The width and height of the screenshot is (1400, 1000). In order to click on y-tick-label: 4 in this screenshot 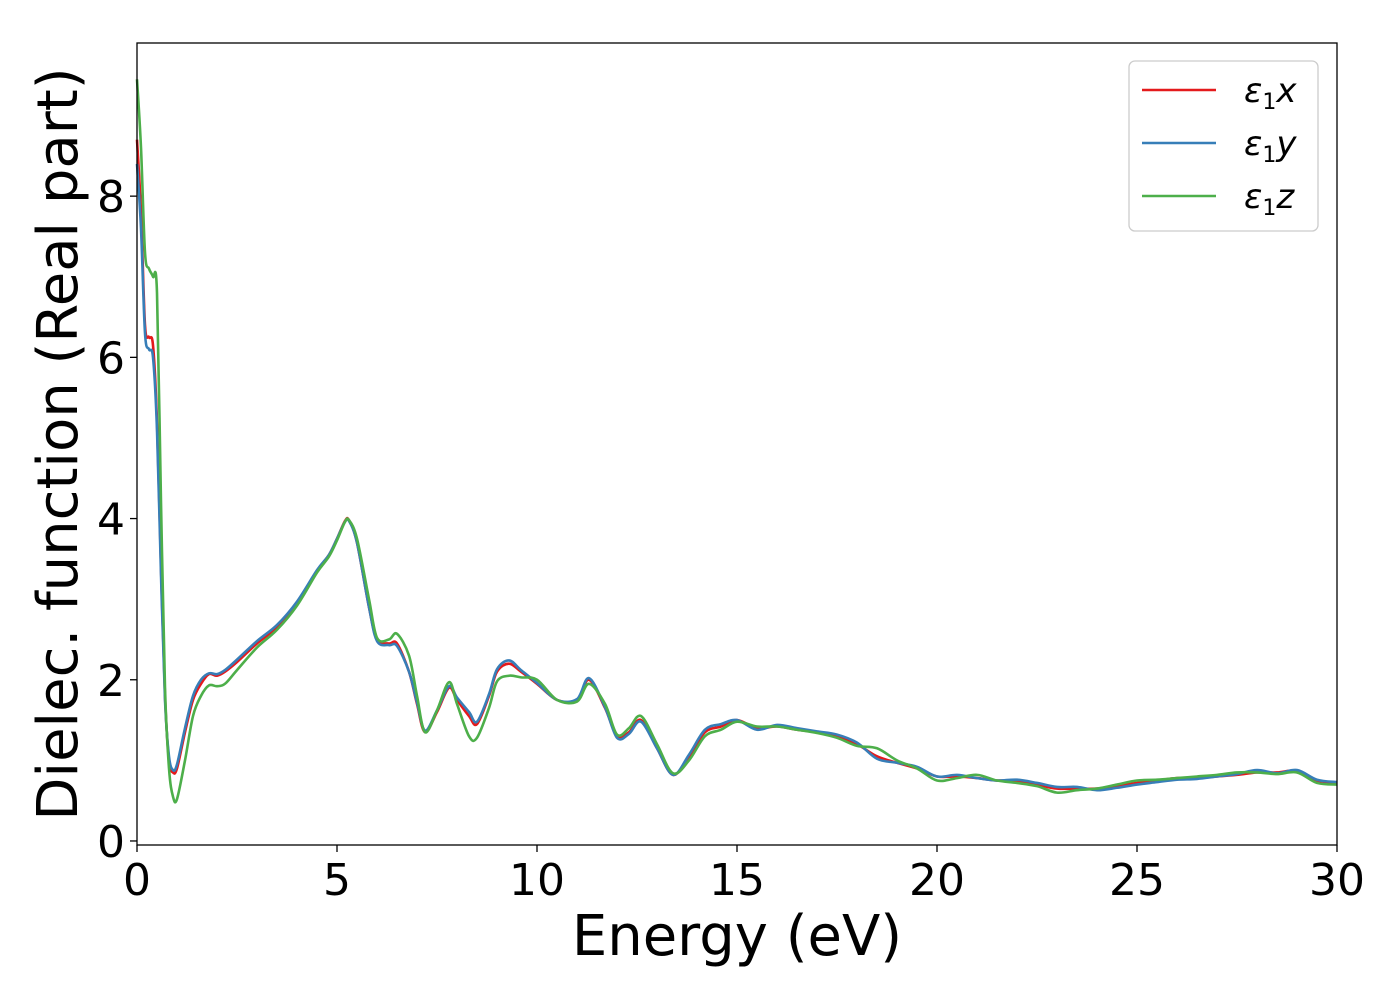, I will do `click(111, 520)`.